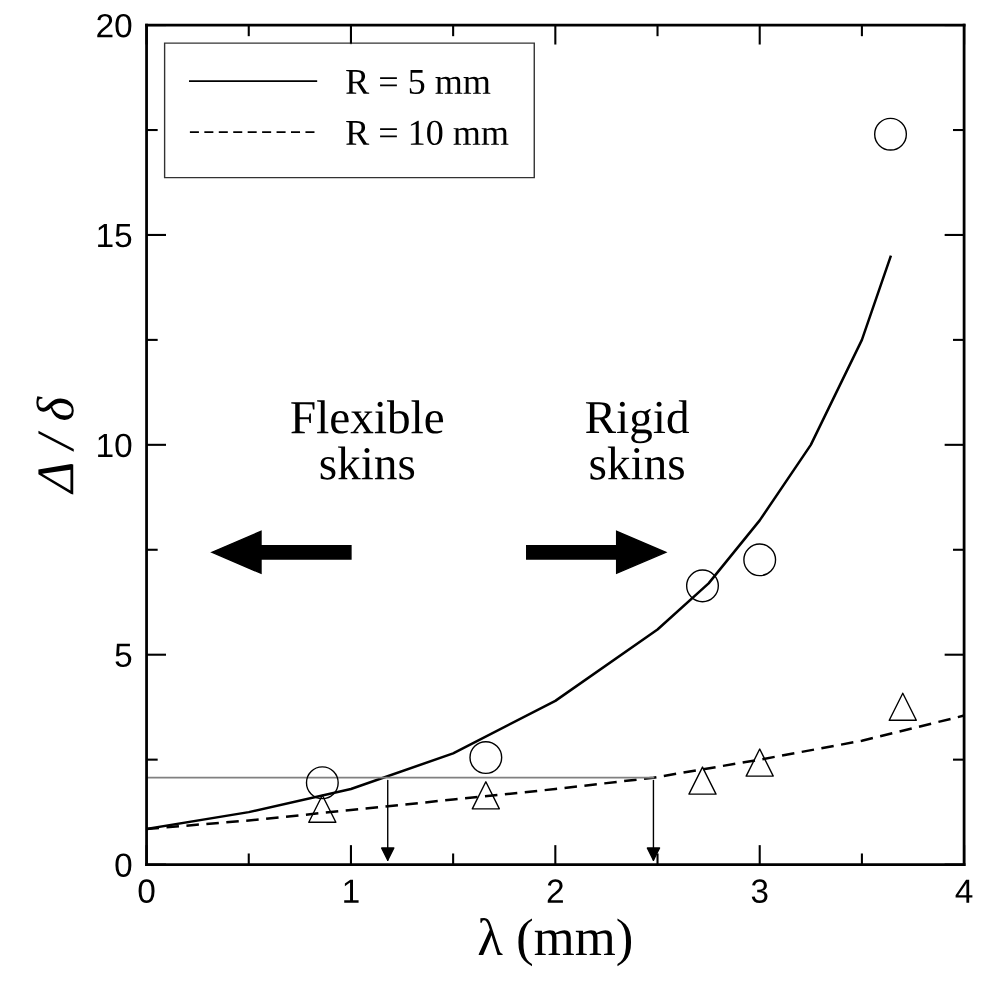  I want to click on x-tick-label: 4, so click(964, 891).